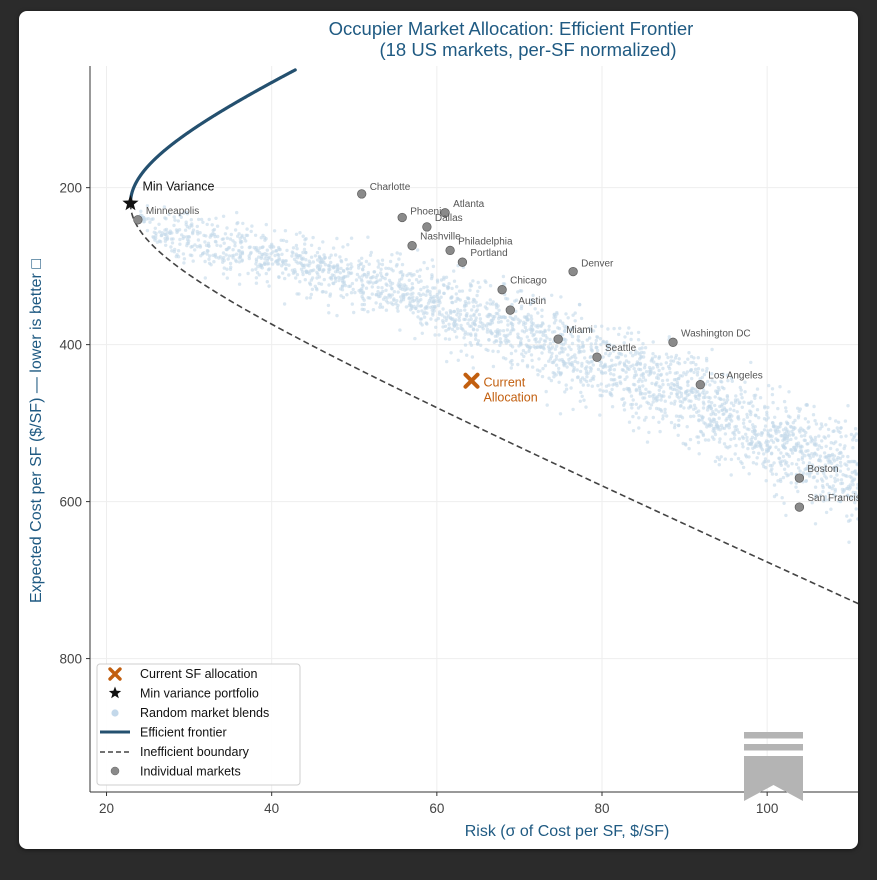 The height and width of the screenshot is (880, 877). Describe the element at coordinates (773, 766) in the screenshot. I see `bookmark-logo` at that location.